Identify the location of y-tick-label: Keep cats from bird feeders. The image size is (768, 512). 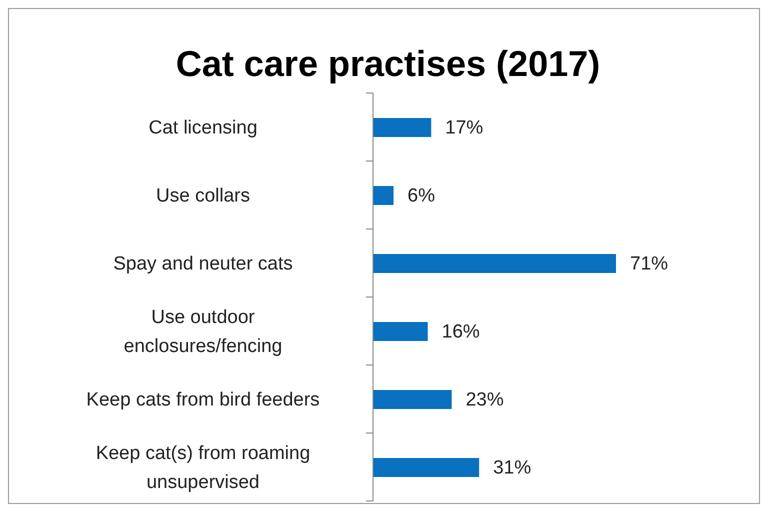
(203, 400).